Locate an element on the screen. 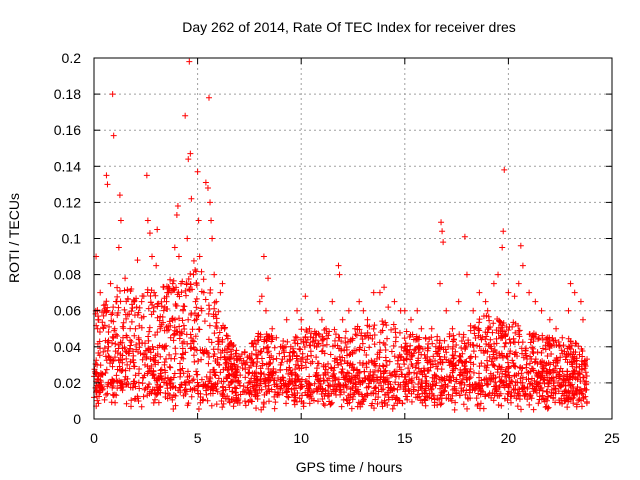  y-tick-label: 0 is located at coordinates (77, 419).